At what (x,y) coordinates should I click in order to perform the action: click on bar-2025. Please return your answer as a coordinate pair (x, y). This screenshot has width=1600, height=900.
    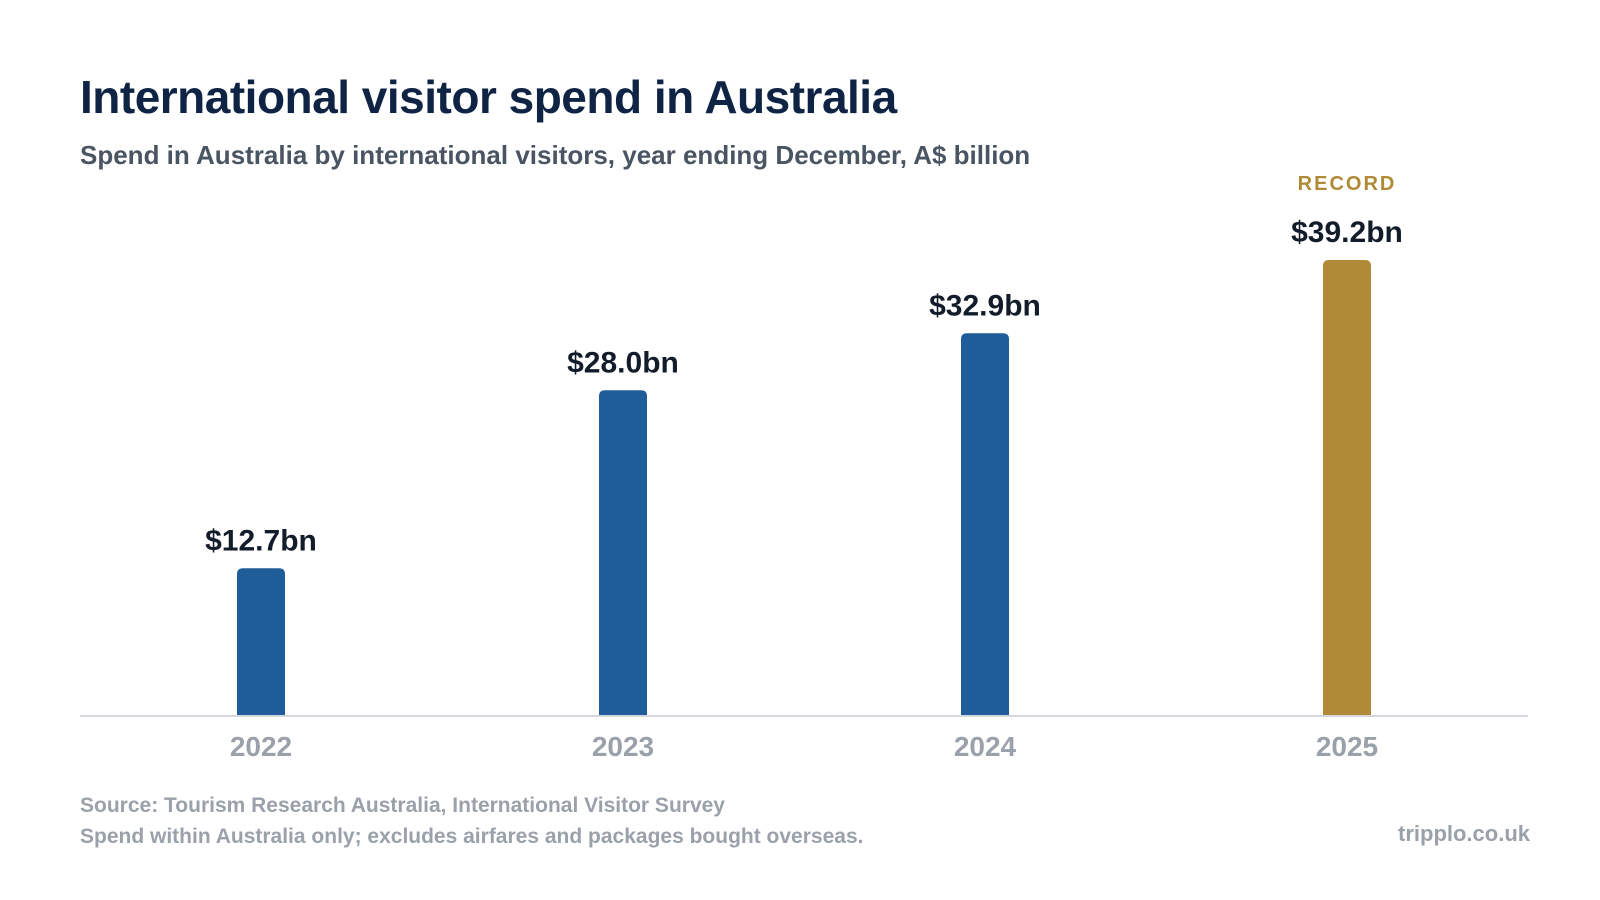
    Looking at the image, I should click on (1347, 488).